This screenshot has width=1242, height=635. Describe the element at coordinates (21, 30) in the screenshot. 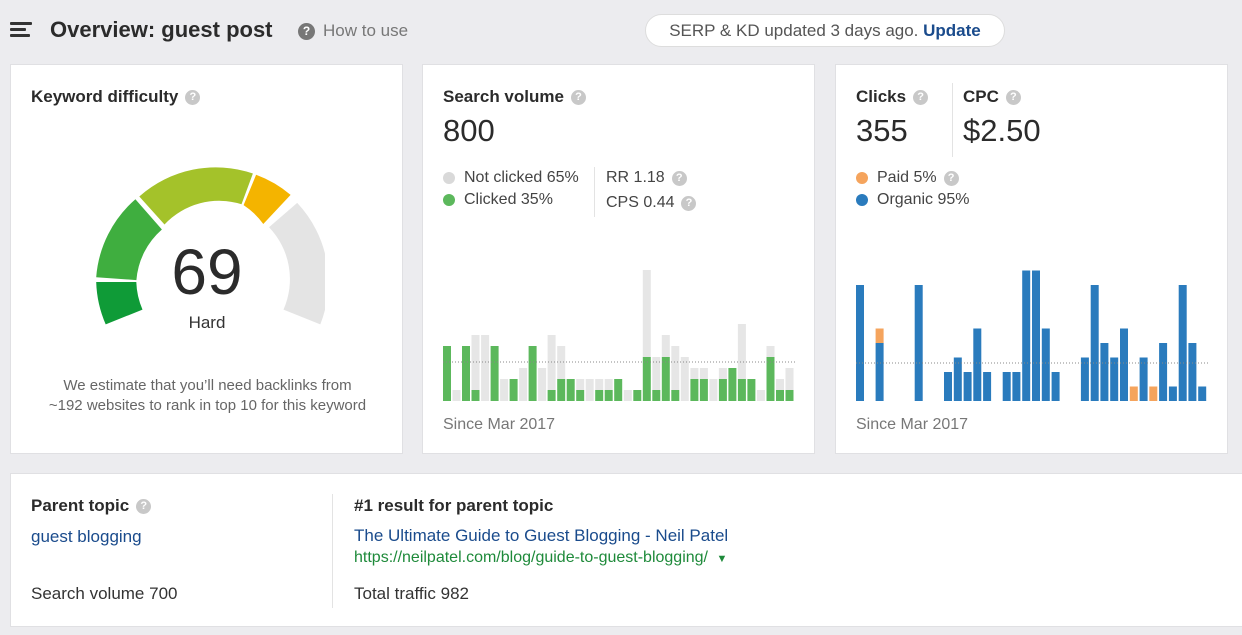

I see `menu-icon` at that location.